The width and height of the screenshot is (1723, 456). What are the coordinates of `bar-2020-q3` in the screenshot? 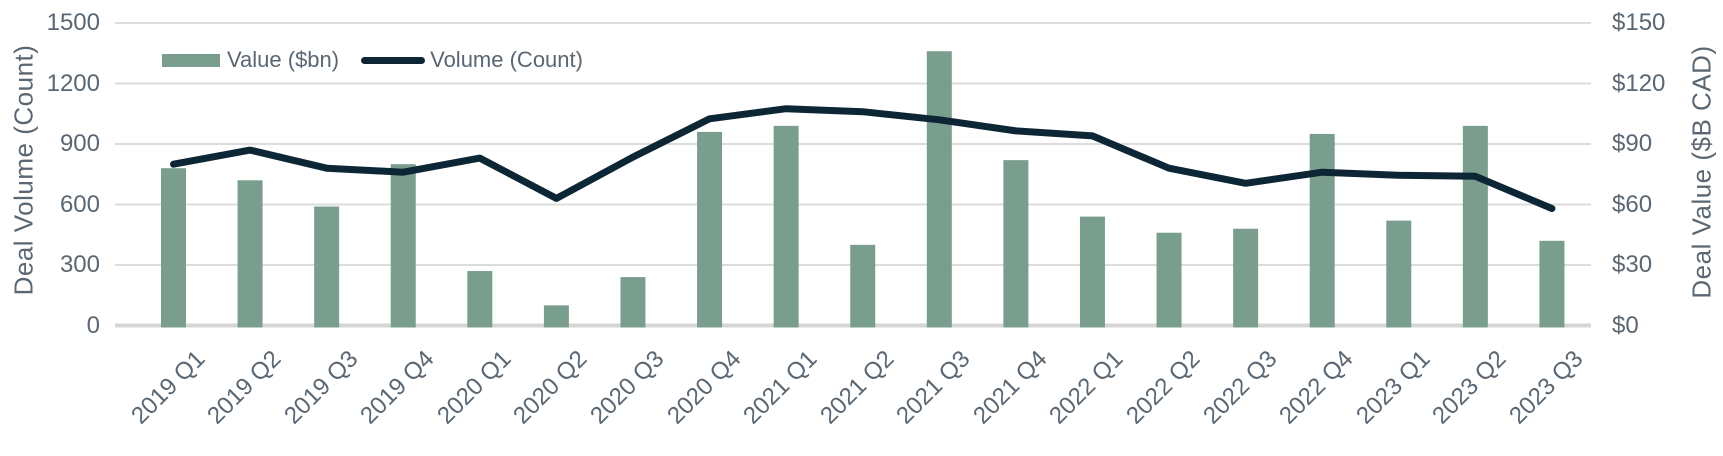 It's located at (633, 302).